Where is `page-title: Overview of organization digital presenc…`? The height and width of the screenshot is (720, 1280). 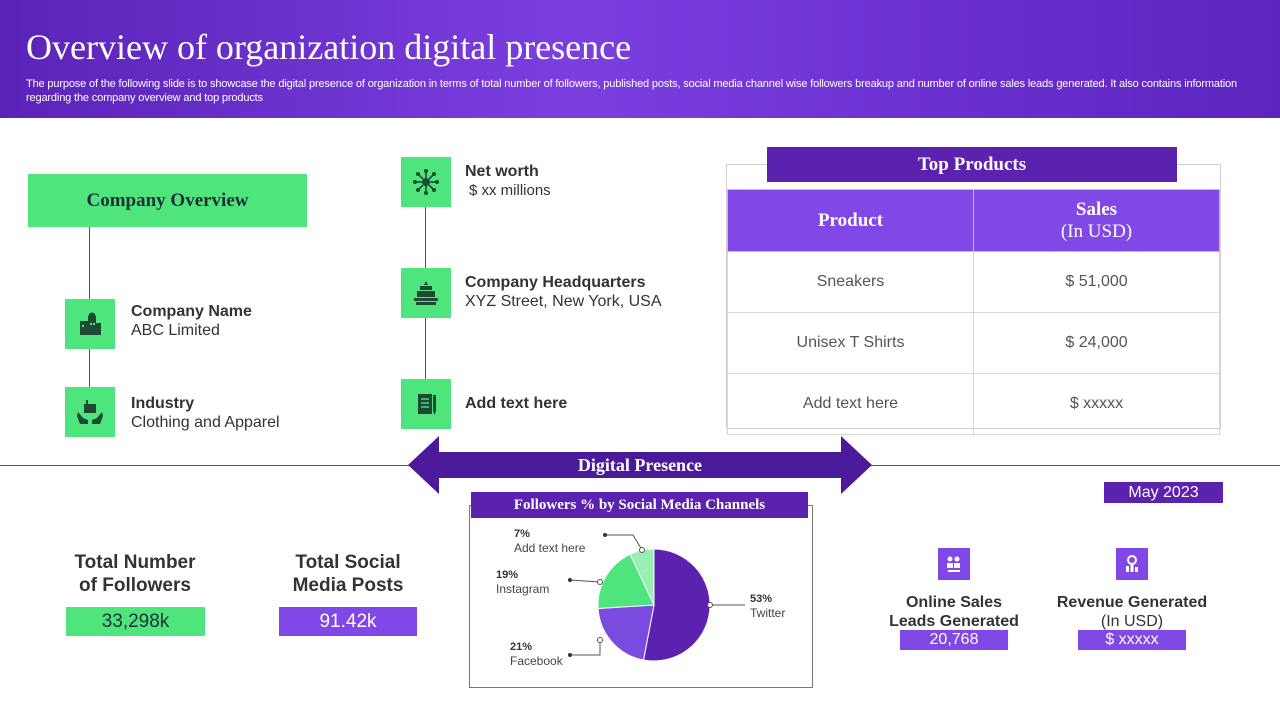 page-title: Overview of organization digital presenc… is located at coordinates (329, 47).